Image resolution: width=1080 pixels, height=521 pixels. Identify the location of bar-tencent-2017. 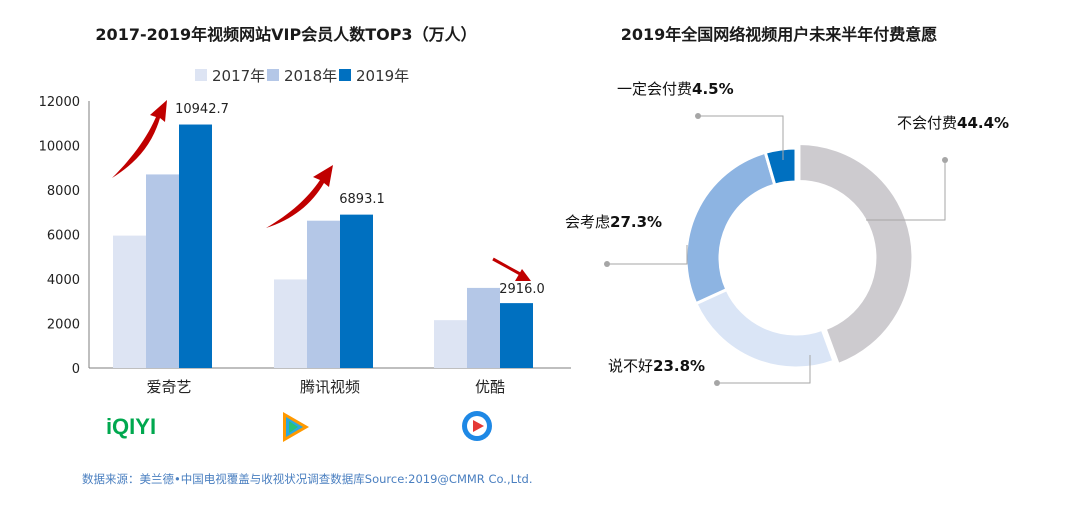
(290, 323).